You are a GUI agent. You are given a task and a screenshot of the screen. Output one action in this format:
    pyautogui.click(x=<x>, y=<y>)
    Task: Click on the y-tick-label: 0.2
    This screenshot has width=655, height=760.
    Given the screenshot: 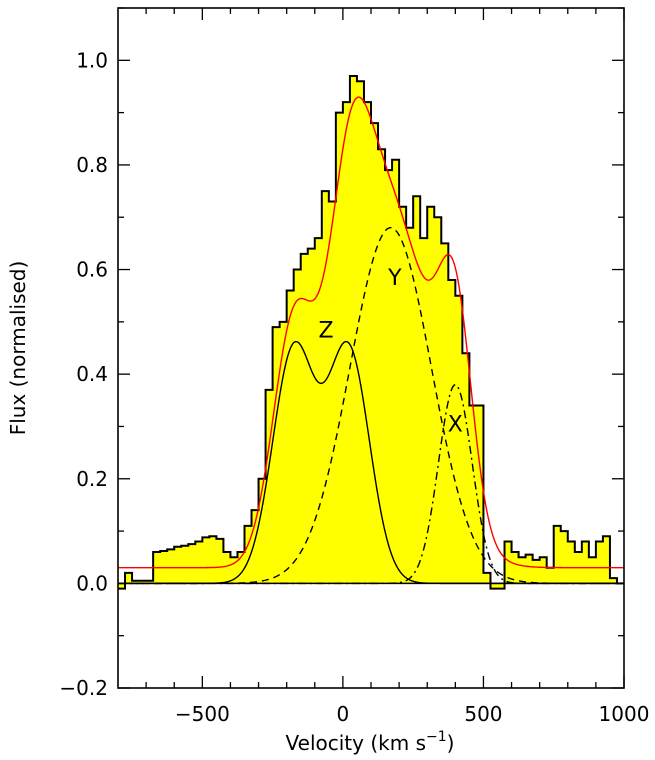 What is the action you would take?
    pyautogui.click(x=92, y=479)
    